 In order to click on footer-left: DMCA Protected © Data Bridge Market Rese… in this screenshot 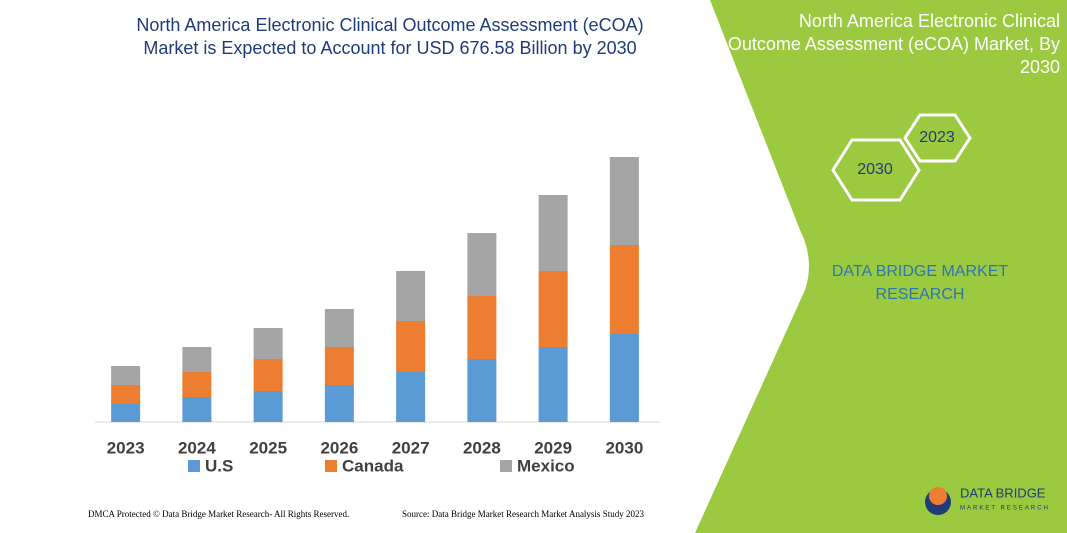, I will do `click(218, 514)`.